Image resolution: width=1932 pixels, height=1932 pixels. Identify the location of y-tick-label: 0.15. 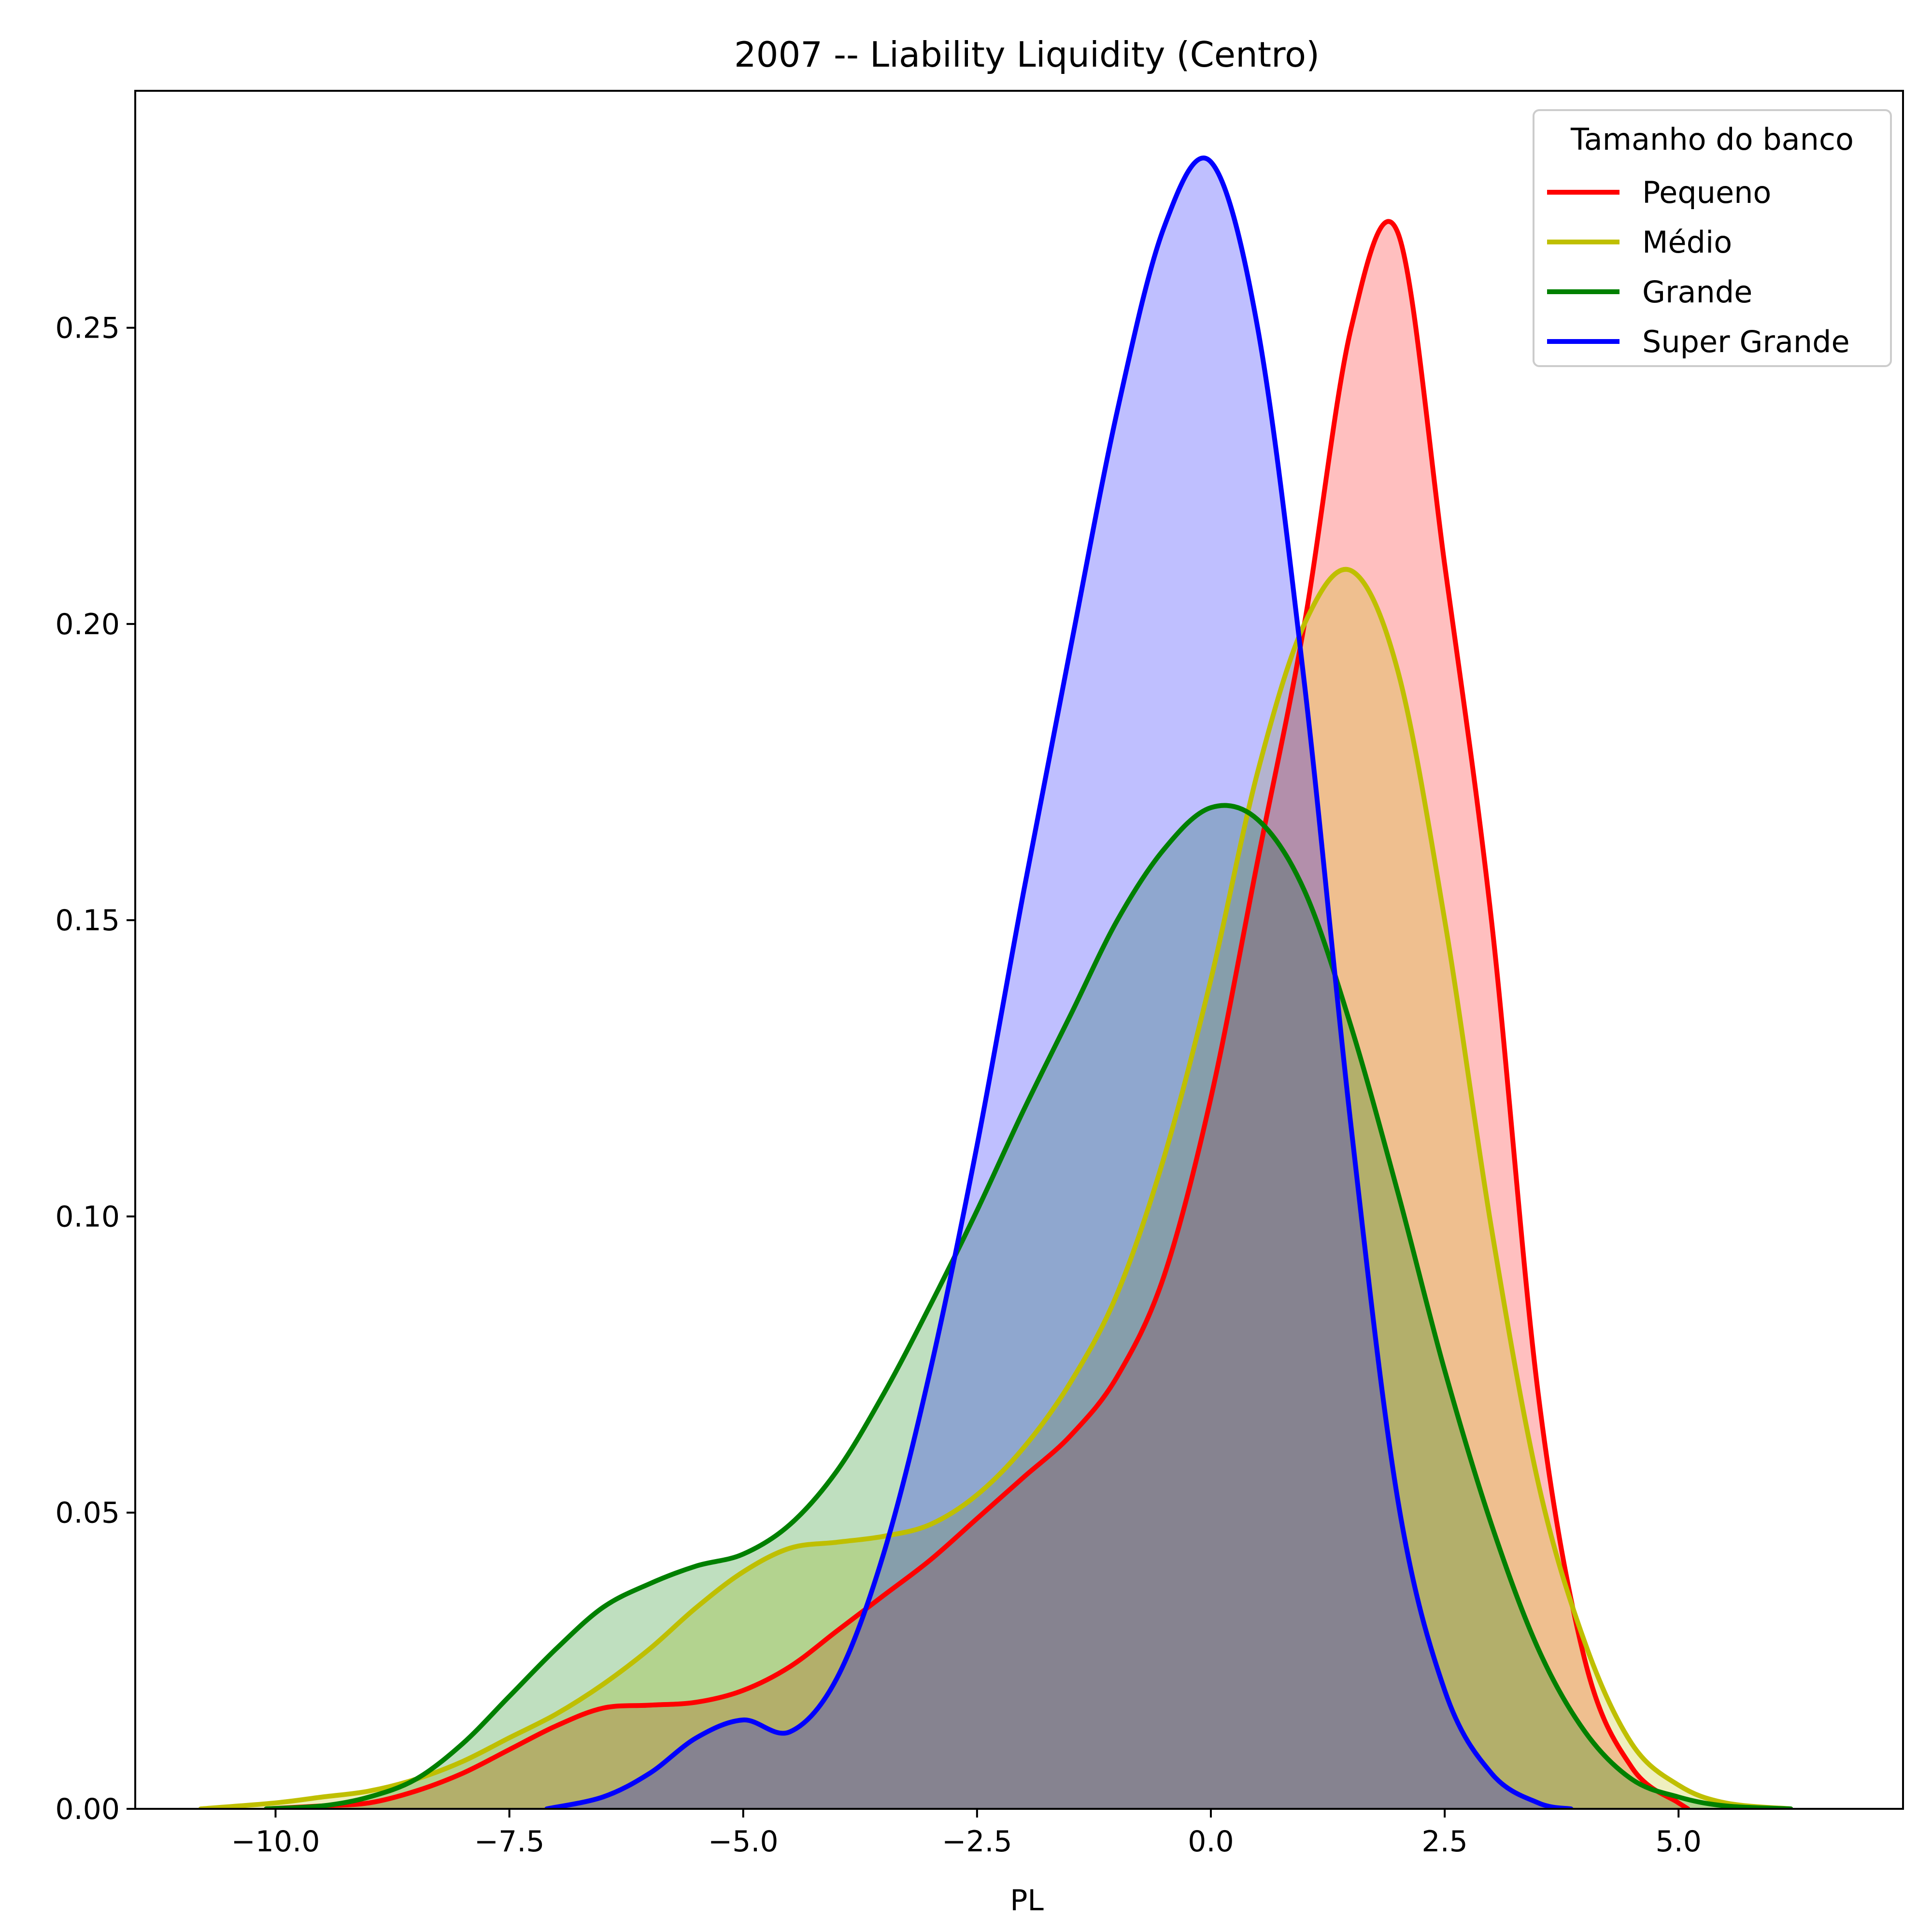
(87, 921).